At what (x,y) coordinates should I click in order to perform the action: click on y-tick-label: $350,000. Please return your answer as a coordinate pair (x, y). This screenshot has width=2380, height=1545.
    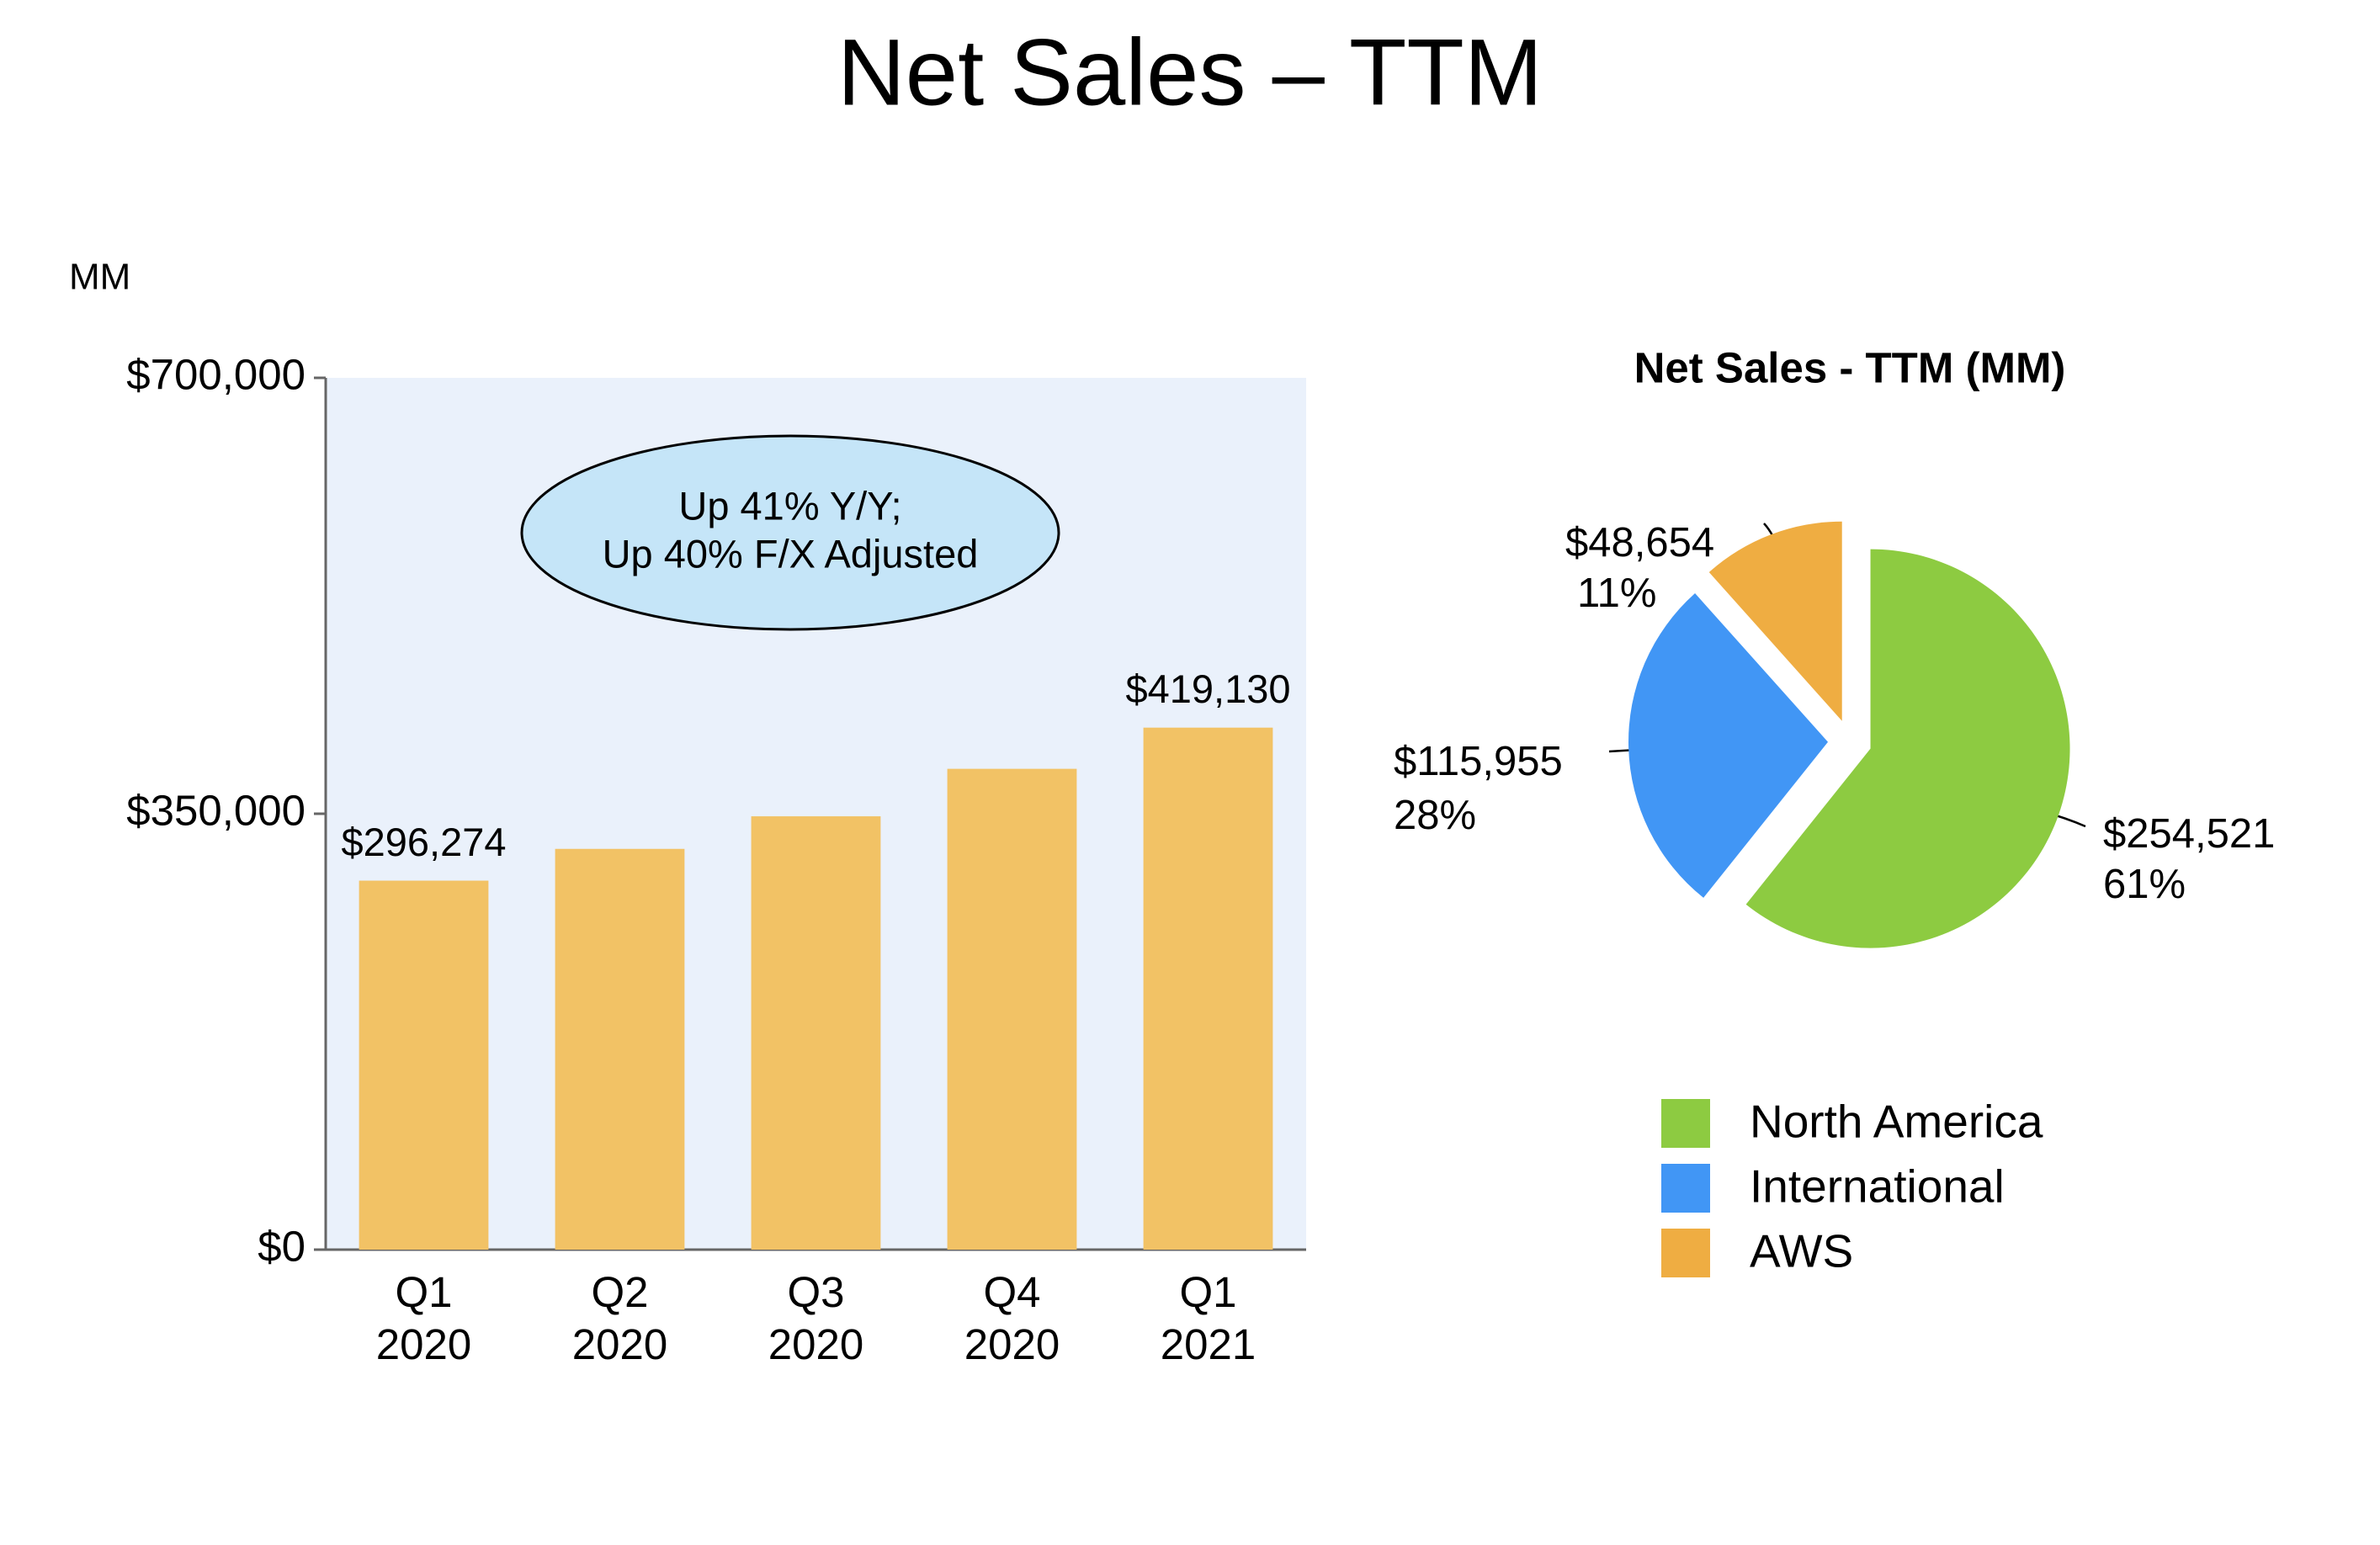
    Looking at the image, I should click on (215, 810).